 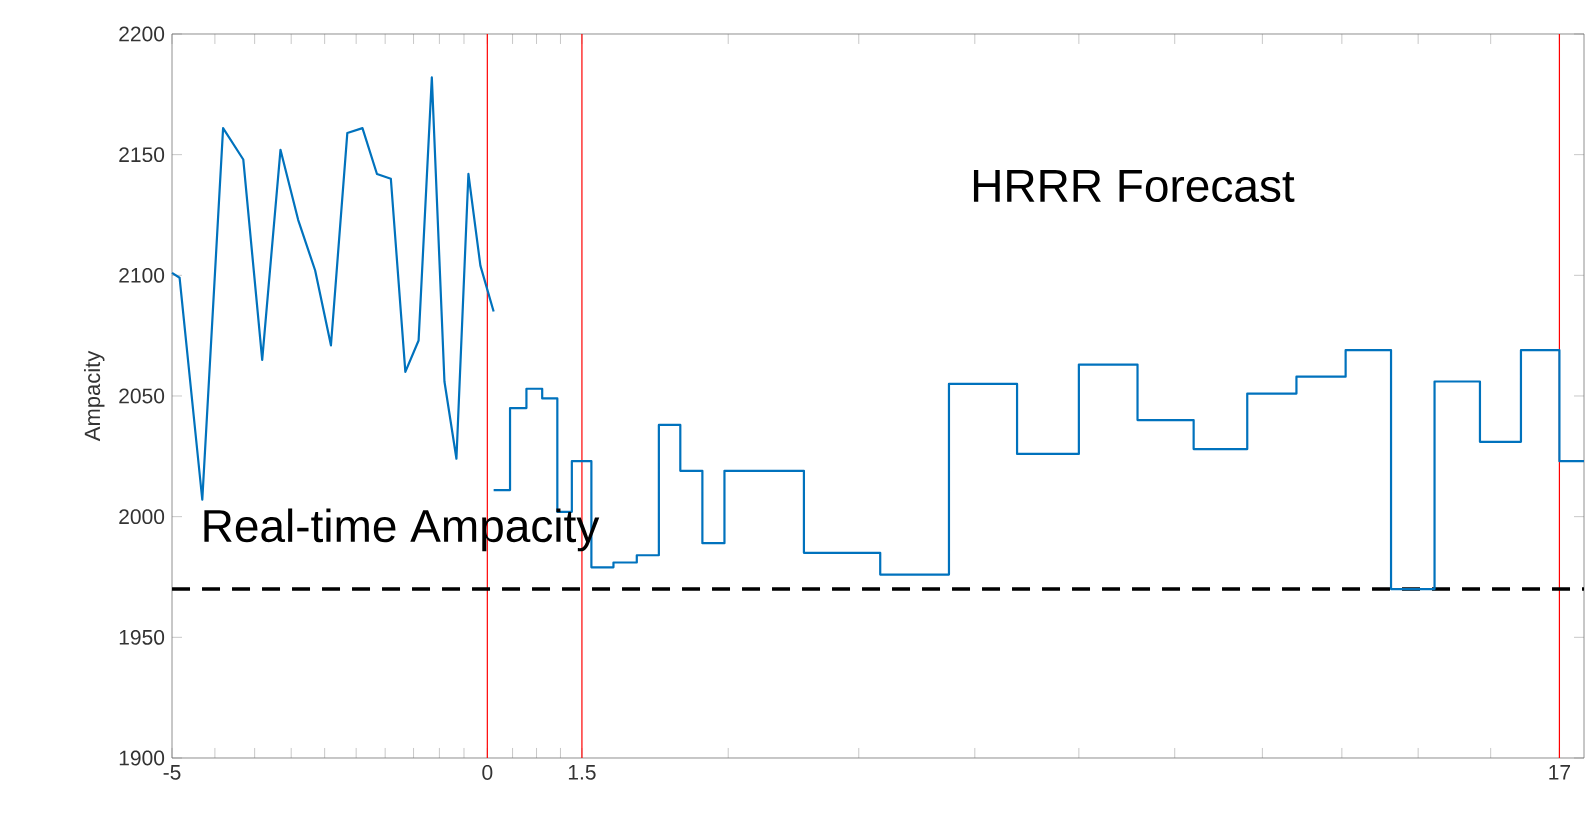 What do you see at coordinates (142, 517) in the screenshot?
I see `y-tick-label: 2000` at bounding box center [142, 517].